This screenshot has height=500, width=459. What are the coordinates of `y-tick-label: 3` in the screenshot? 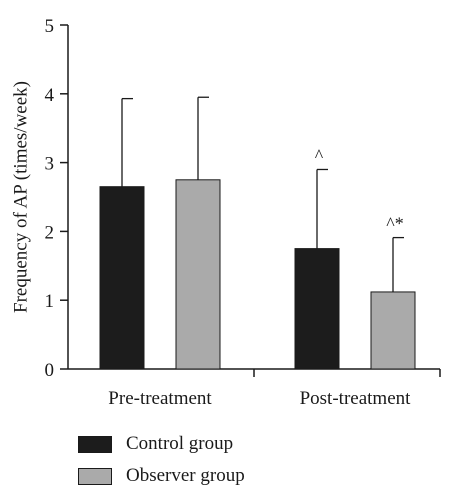 It's located at (50, 164).